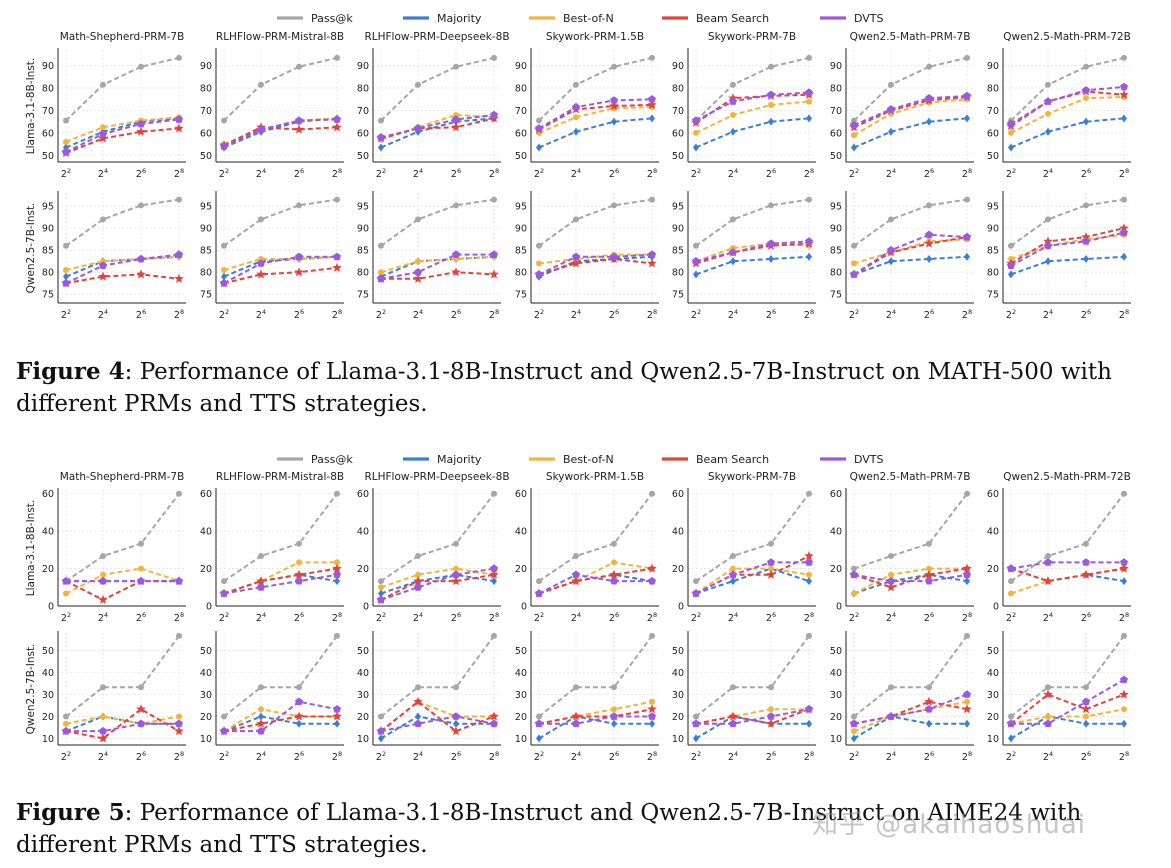 The height and width of the screenshot is (868, 1171). Describe the element at coordinates (1067, 477) in the screenshot. I see `panel-title: Qwen2.5-Math-PRM-72B` at that location.